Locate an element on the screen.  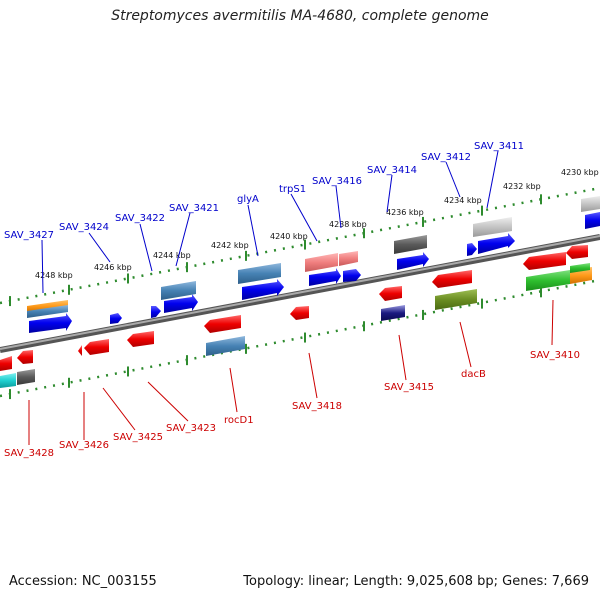
scale-label: 4244 kbp is located at coordinates (172, 255).